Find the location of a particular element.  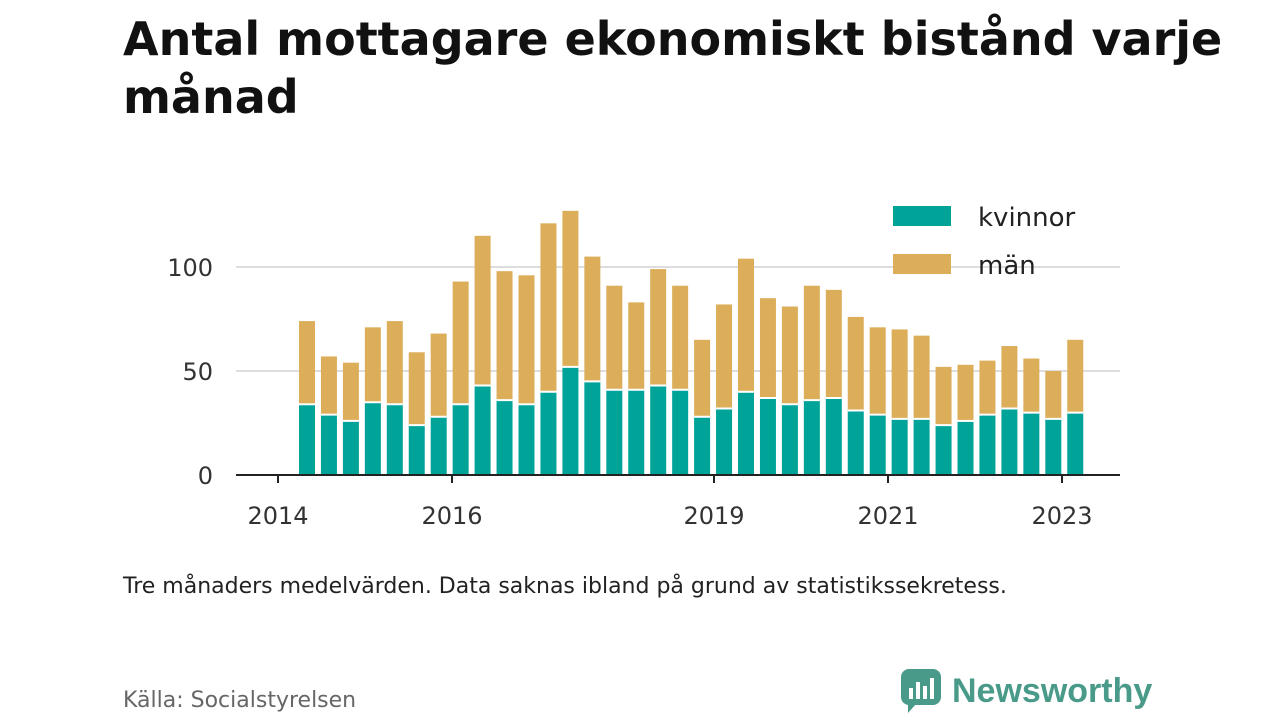

x-tick-label: 2021 is located at coordinates (887, 516).